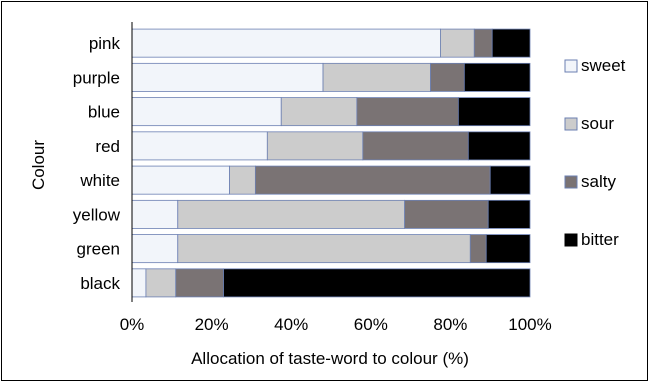 Image resolution: width=651 pixels, height=384 pixels. I want to click on bar-segment-pink-bitter, so click(511, 43).